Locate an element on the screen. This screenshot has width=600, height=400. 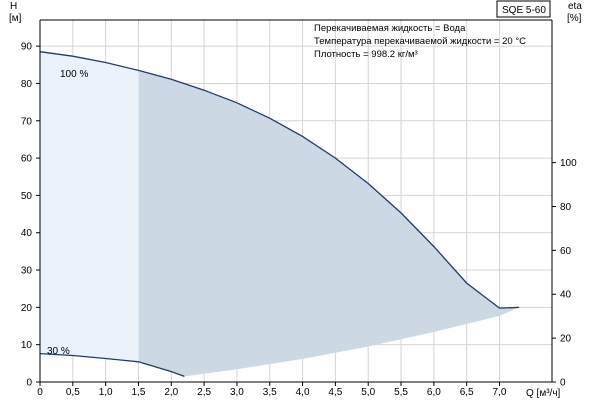
x-axis-title: Q [м³/ч] is located at coordinates (543, 393).